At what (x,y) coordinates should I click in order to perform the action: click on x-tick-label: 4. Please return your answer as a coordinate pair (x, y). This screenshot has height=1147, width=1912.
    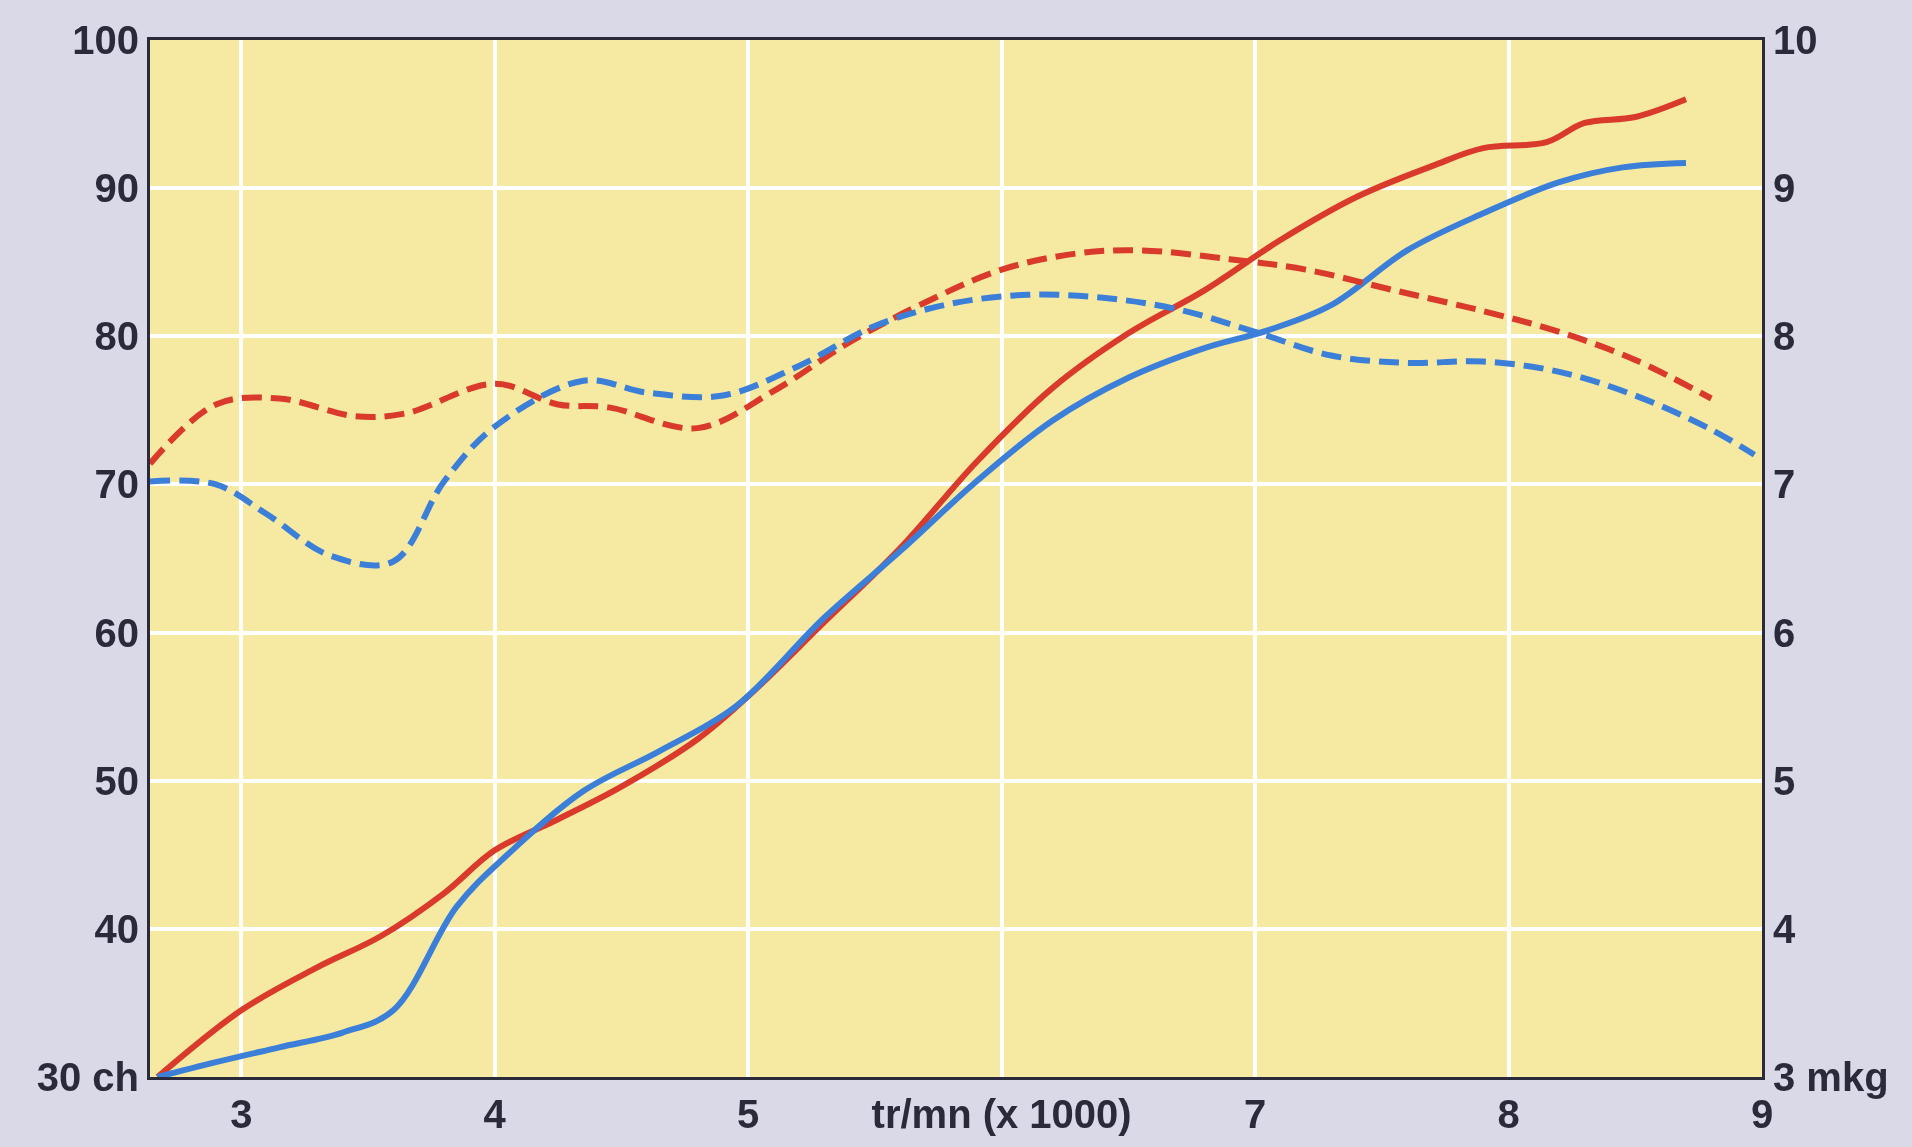
    Looking at the image, I should click on (495, 1114).